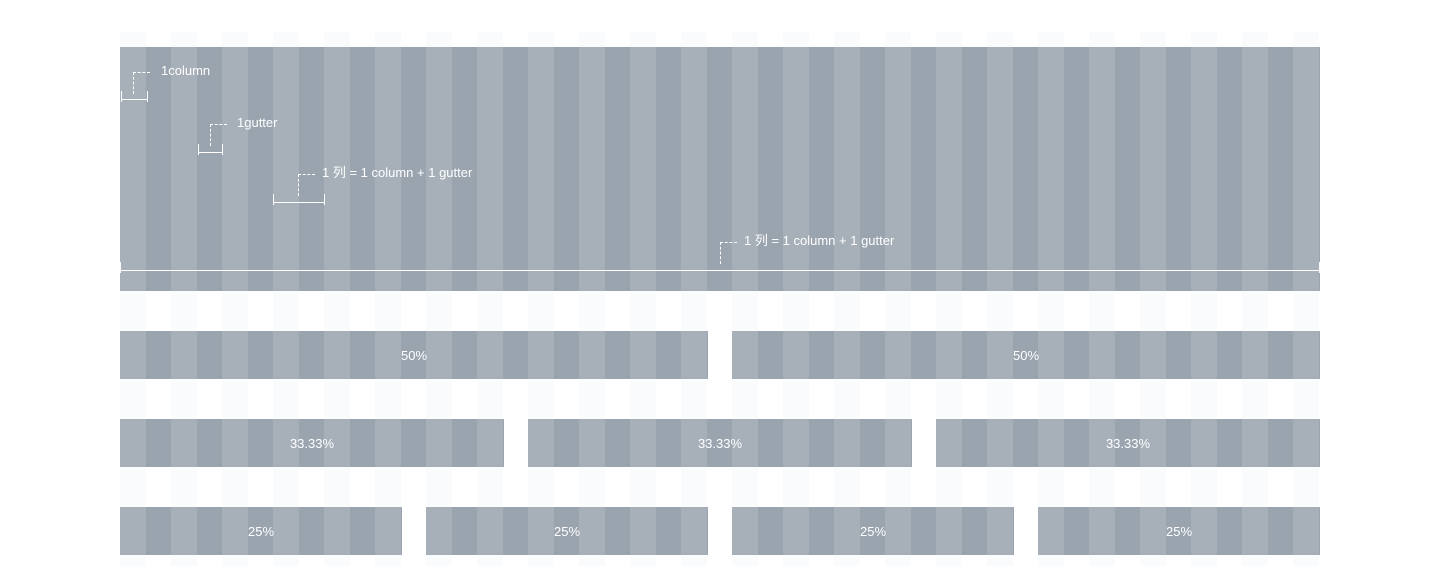 This screenshot has width=1440, height=586. What do you see at coordinates (720, 267) in the screenshot?
I see `total-width-marker` at bounding box center [720, 267].